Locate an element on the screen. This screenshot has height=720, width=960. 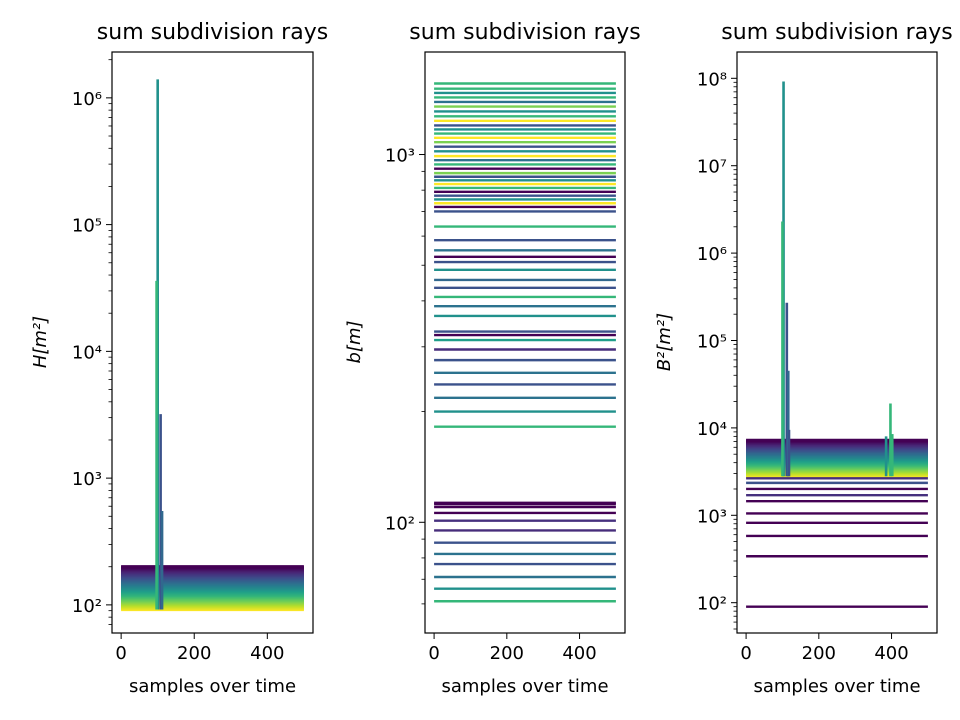
panel-3-plot is located at coordinates (837, 344).